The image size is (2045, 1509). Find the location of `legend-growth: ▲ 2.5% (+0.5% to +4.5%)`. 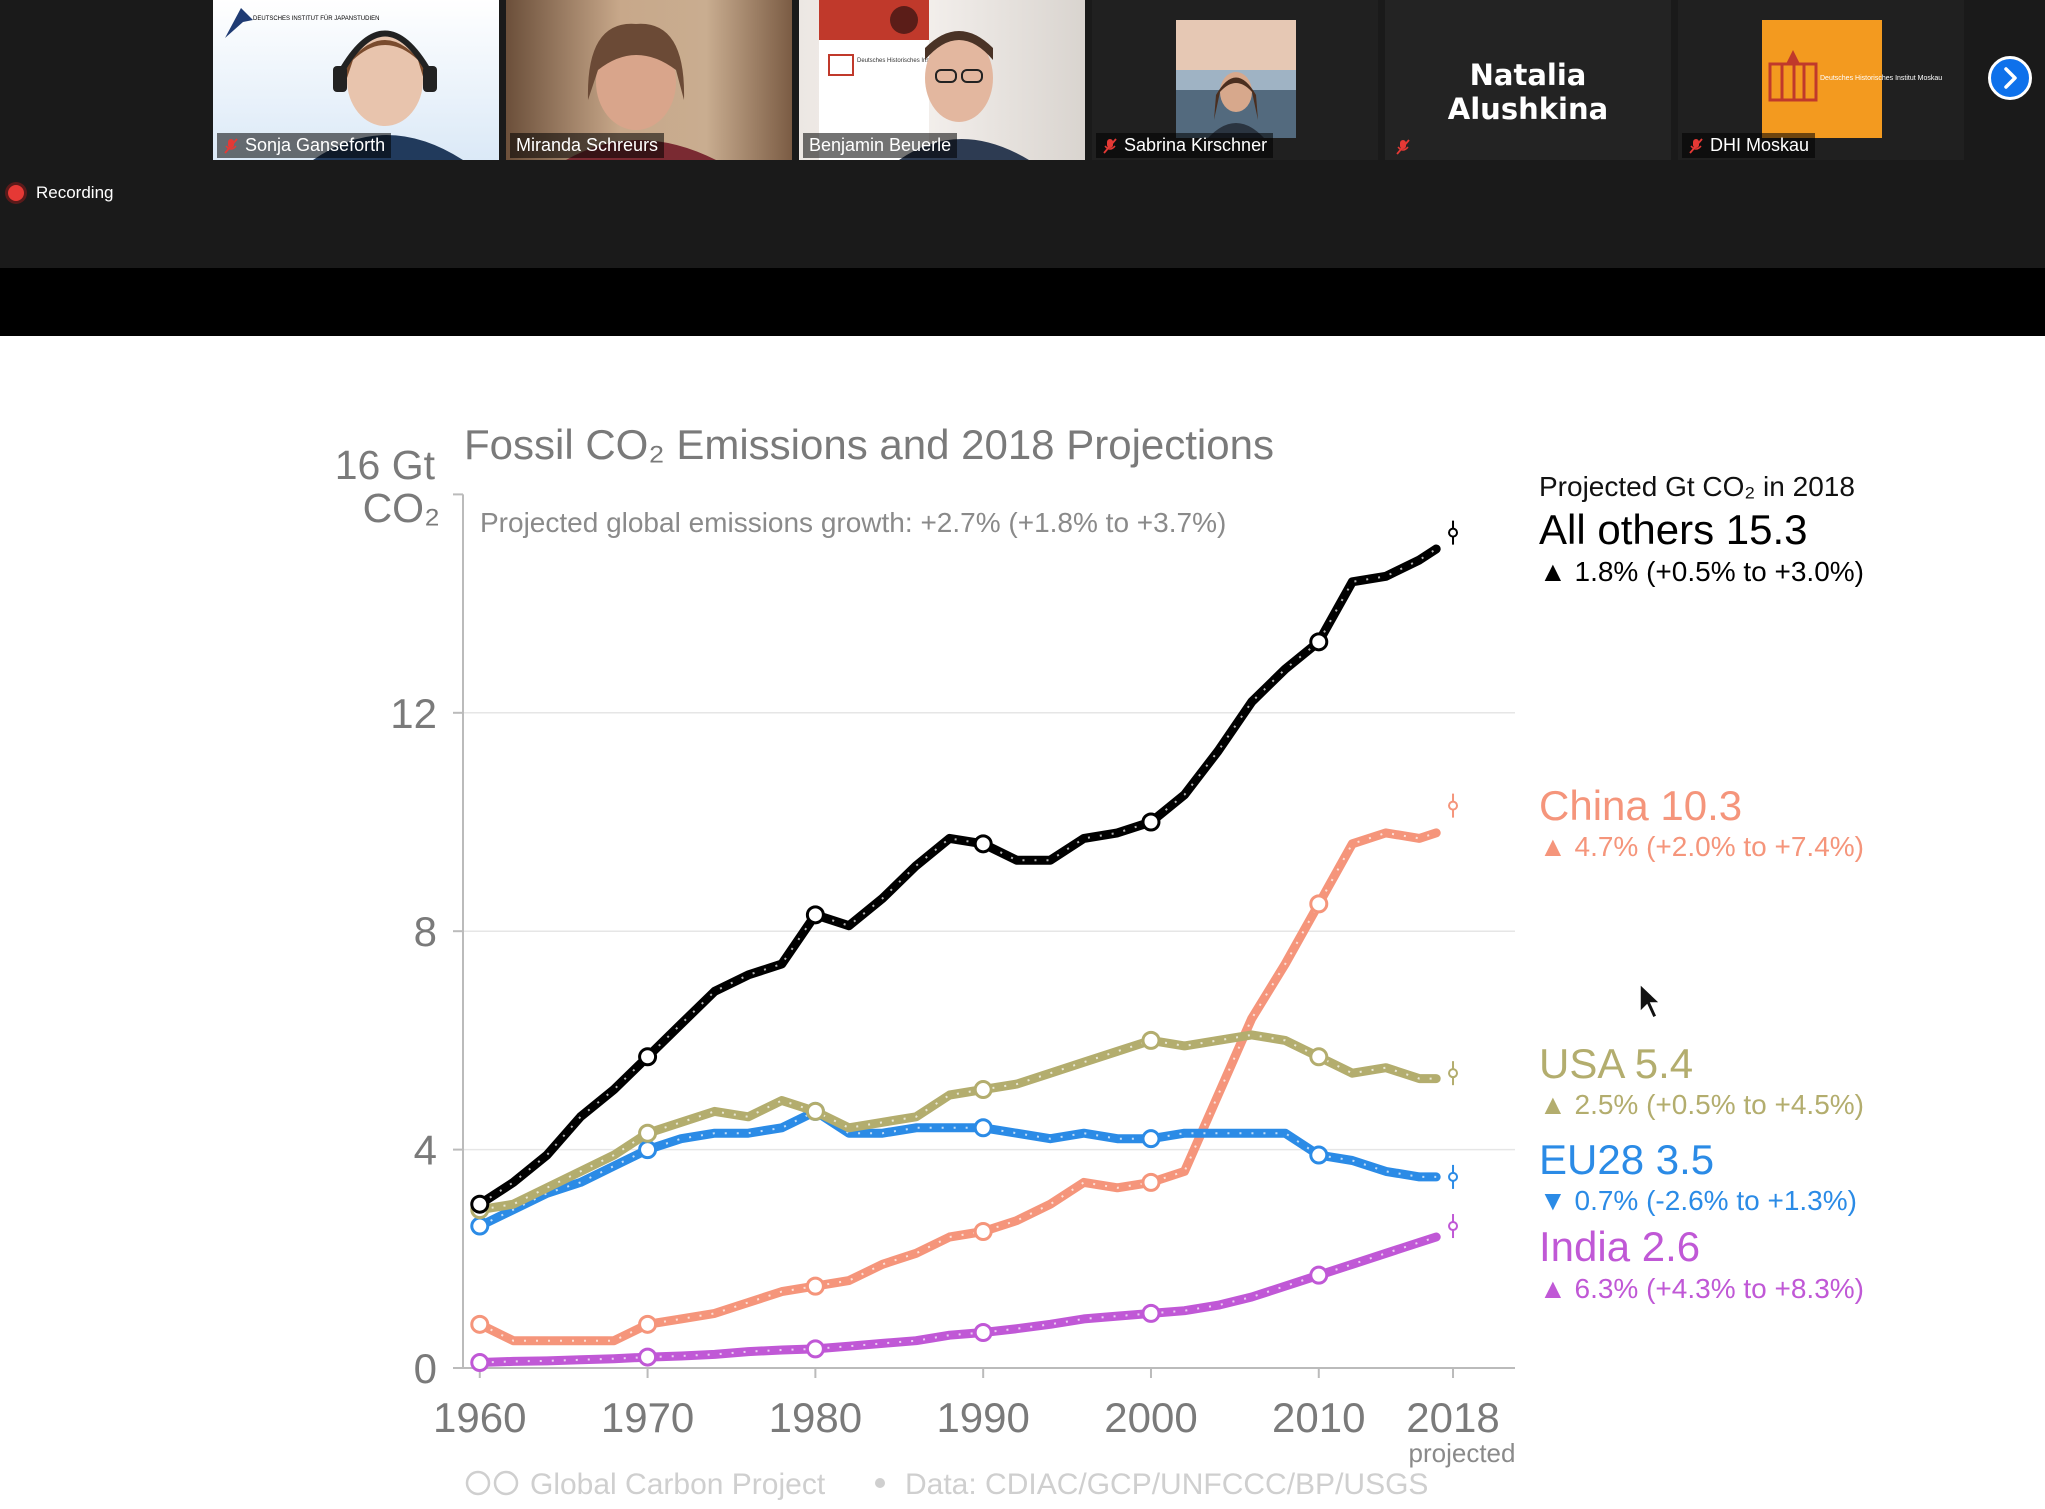

legend-growth: ▲ 2.5% (+0.5% to +4.5%) is located at coordinates (1701, 1104).